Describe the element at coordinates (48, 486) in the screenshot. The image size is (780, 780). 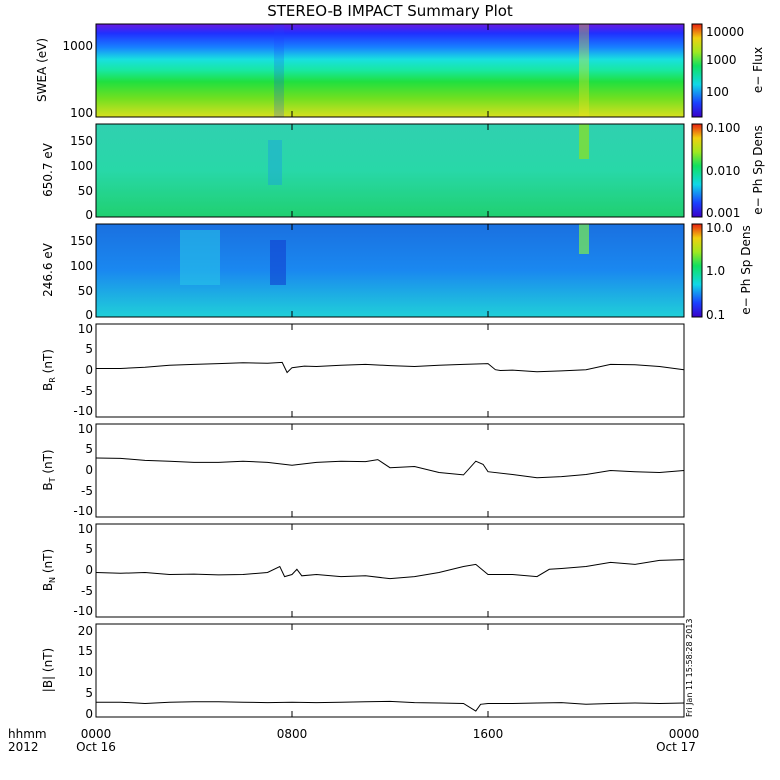
I see `bt-ylabel-main: B` at that location.